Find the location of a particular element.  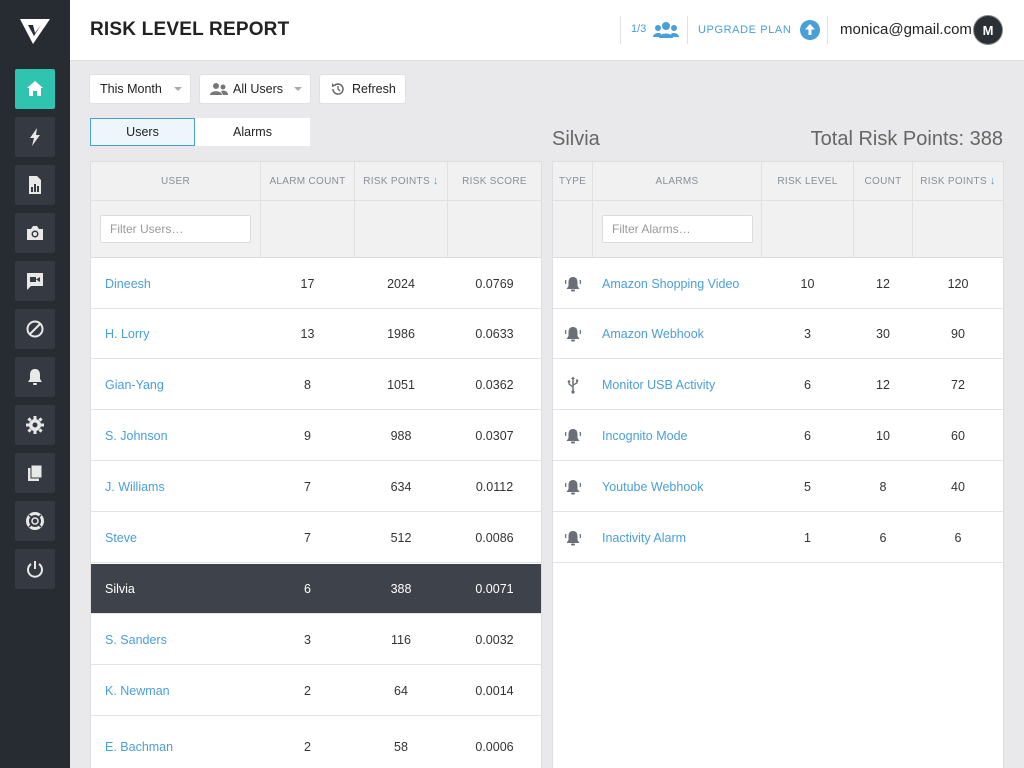

period-dropdown: This Month is located at coordinates (140, 89).